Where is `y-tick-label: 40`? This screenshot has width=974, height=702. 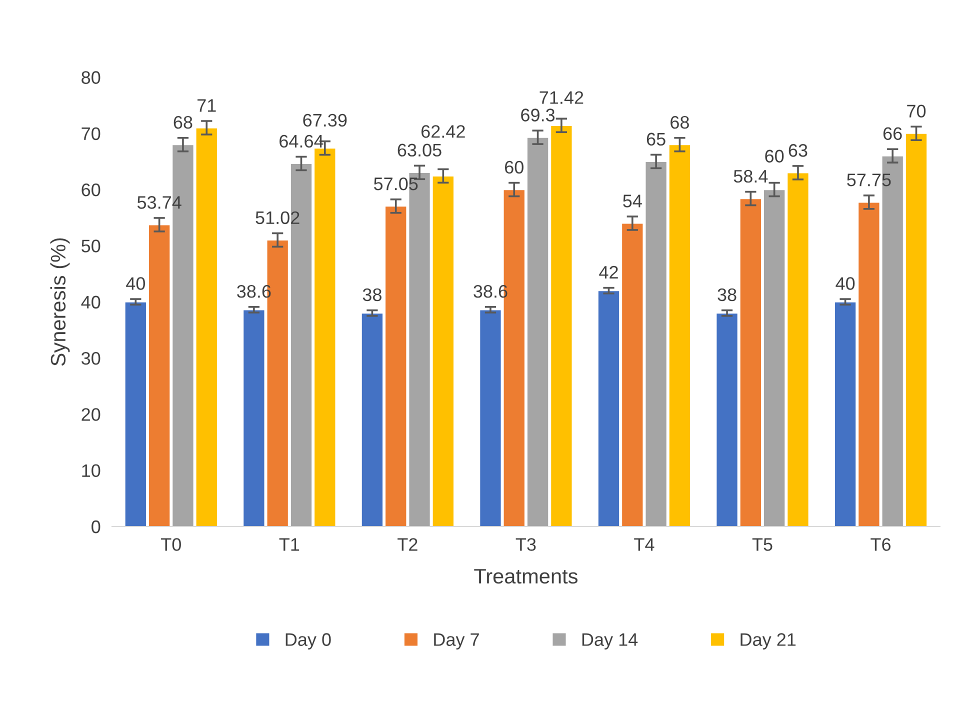
y-tick-label: 40 is located at coordinates (90, 302).